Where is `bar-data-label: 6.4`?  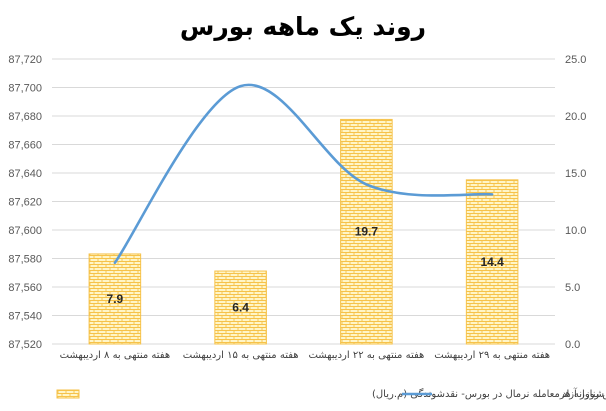 bar-data-label: 6.4 is located at coordinates (240, 308).